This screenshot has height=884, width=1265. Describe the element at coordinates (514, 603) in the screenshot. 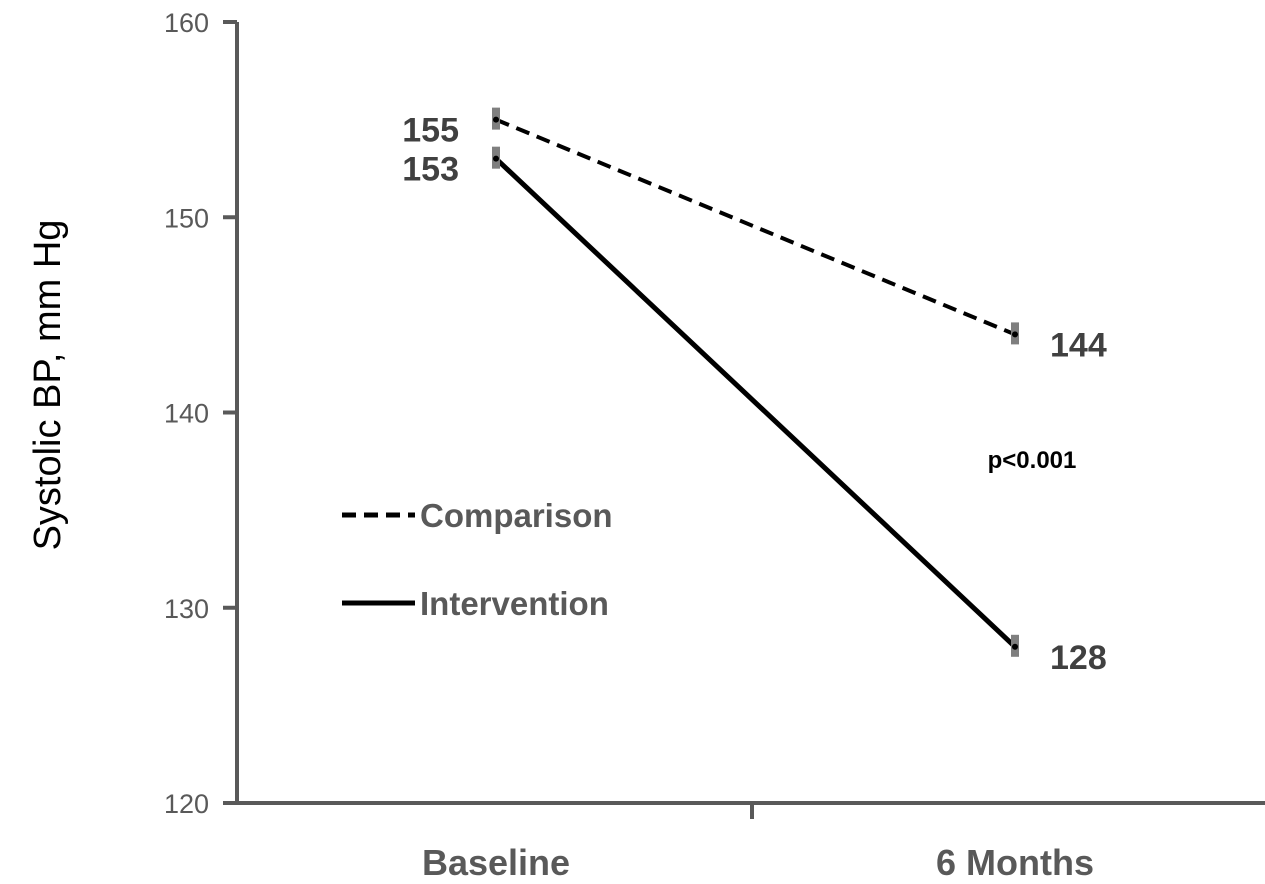

I see `legend-label: Intervention` at that location.